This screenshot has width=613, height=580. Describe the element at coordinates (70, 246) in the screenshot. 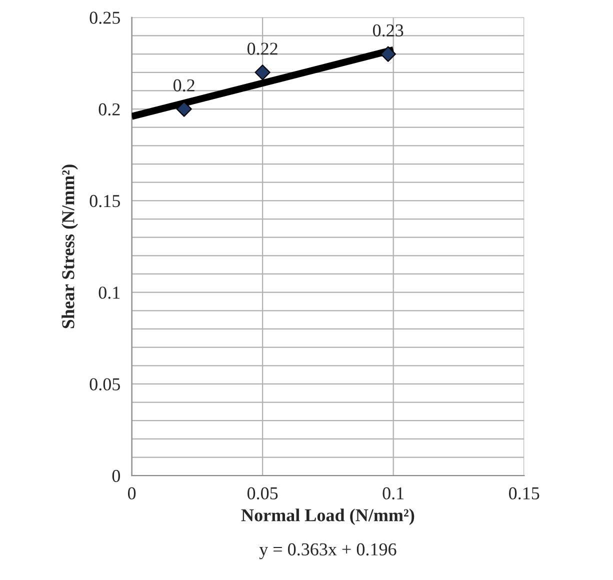

I see `y-axis-title: Shear Stress (N/mm²)` at that location.